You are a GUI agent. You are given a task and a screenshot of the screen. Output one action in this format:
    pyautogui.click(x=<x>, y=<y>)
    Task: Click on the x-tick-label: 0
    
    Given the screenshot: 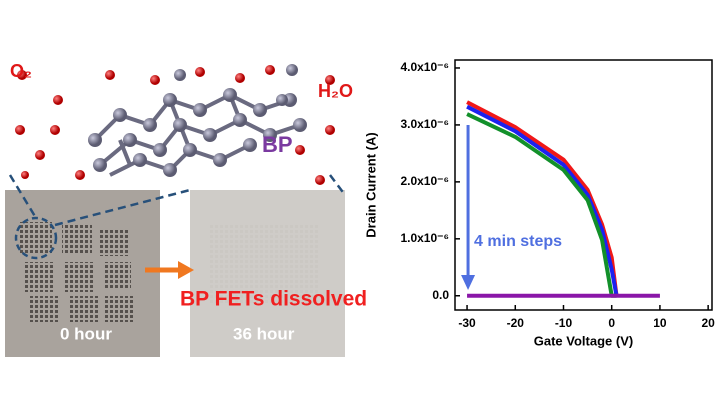 What is the action you would take?
    pyautogui.click(x=611, y=323)
    